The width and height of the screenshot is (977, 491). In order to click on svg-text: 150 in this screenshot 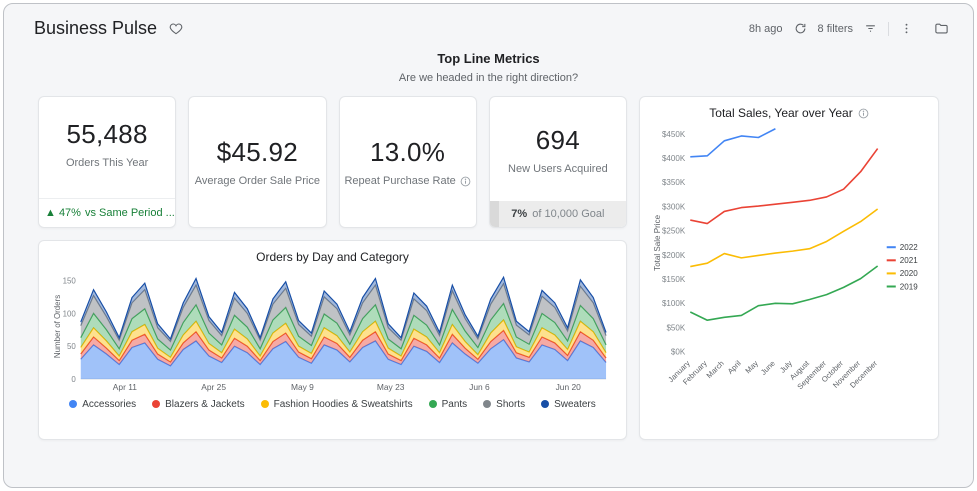, I will do `click(70, 280)`.